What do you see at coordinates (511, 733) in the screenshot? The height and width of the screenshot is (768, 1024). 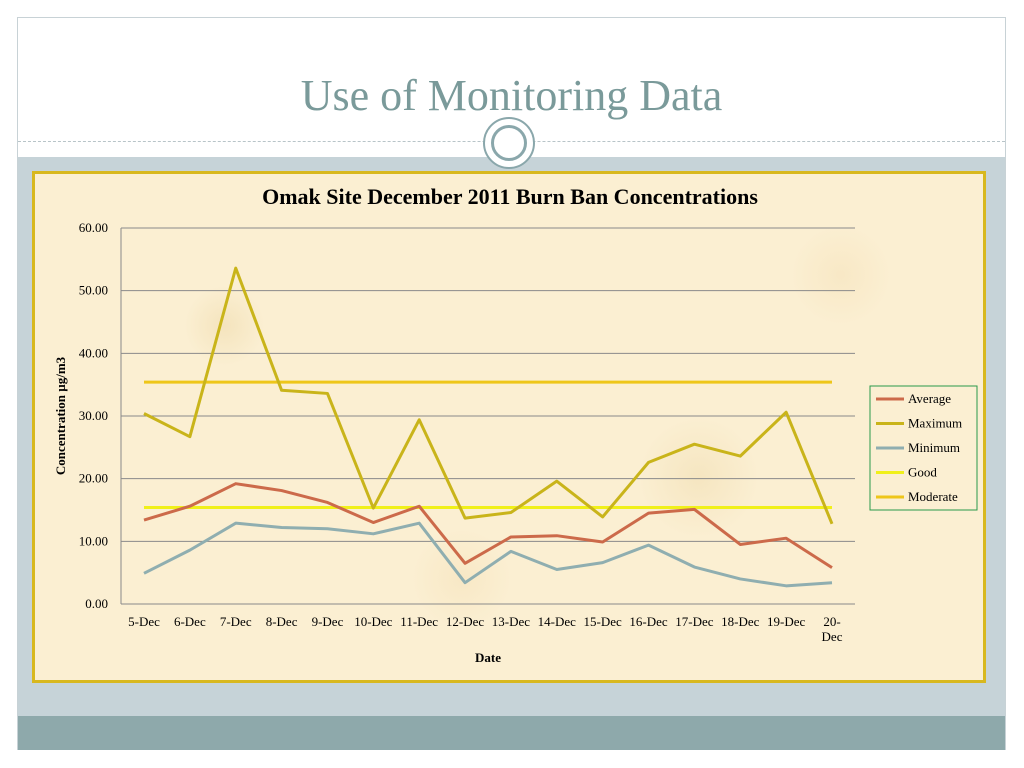 I see `footer-band` at bounding box center [511, 733].